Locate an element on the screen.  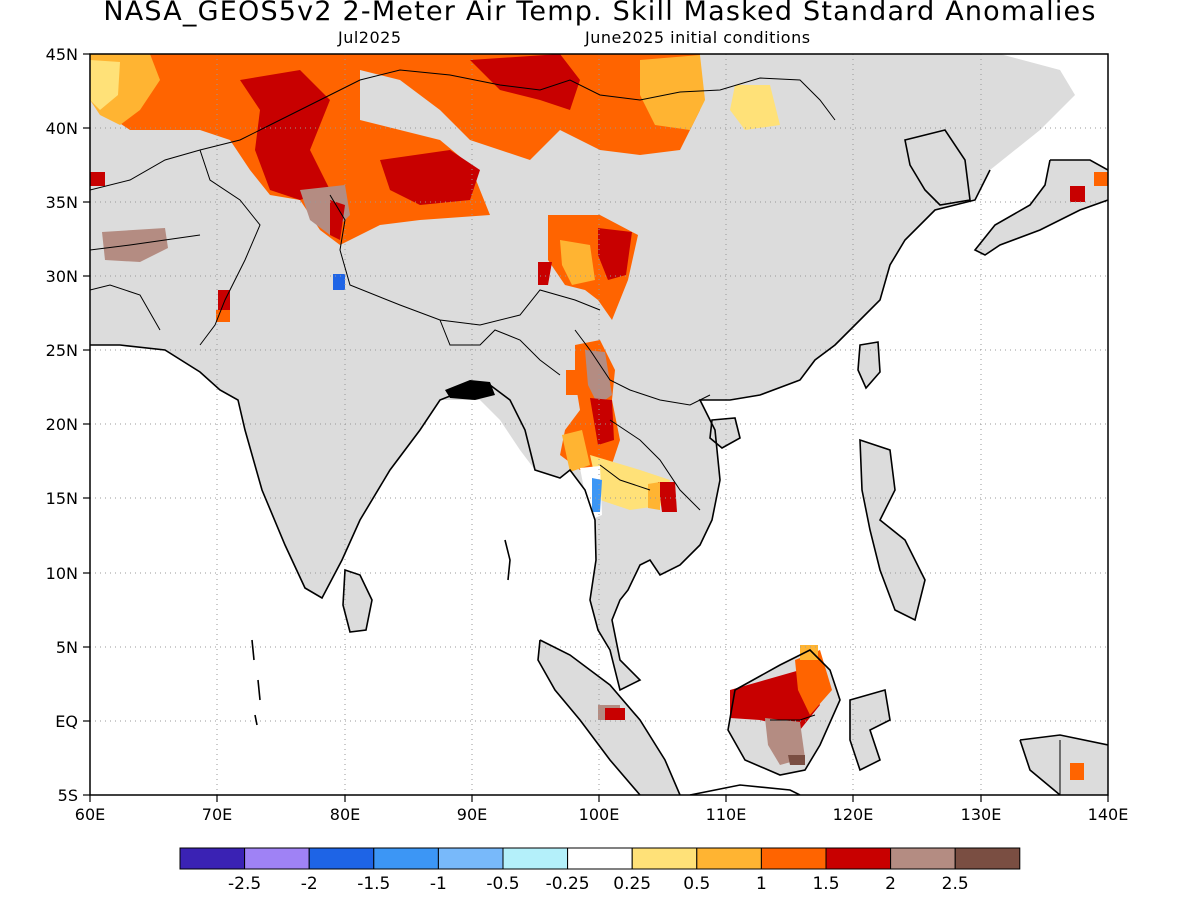
y-tick-label: EQ is located at coordinates (66, 721).